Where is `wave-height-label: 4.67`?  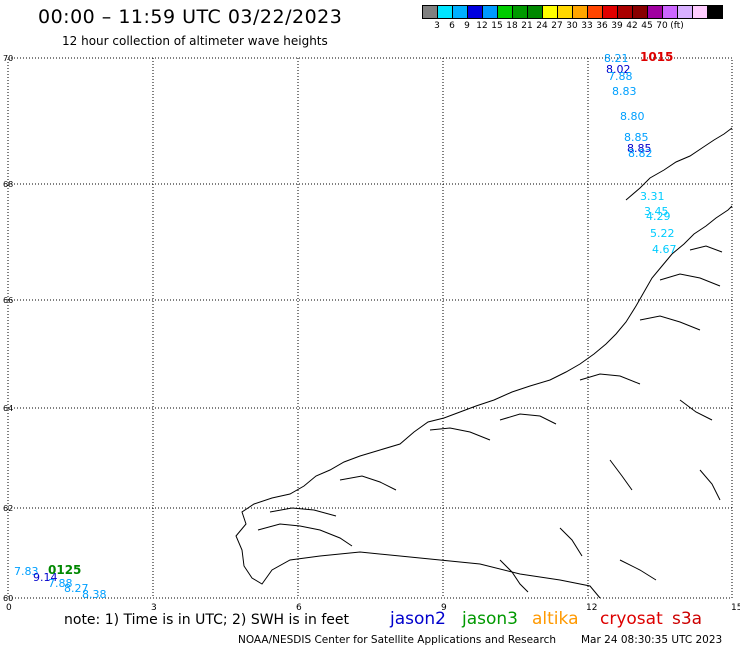
wave-height-label: 4.67 is located at coordinates (664, 249).